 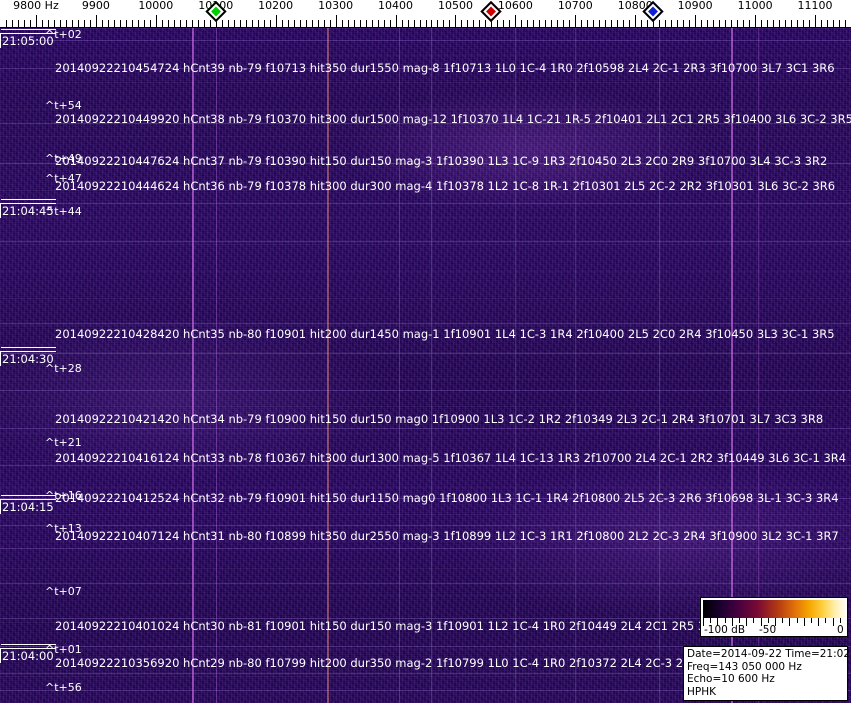 I want to click on ruler-label: 10500, so click(x=455, y=6).